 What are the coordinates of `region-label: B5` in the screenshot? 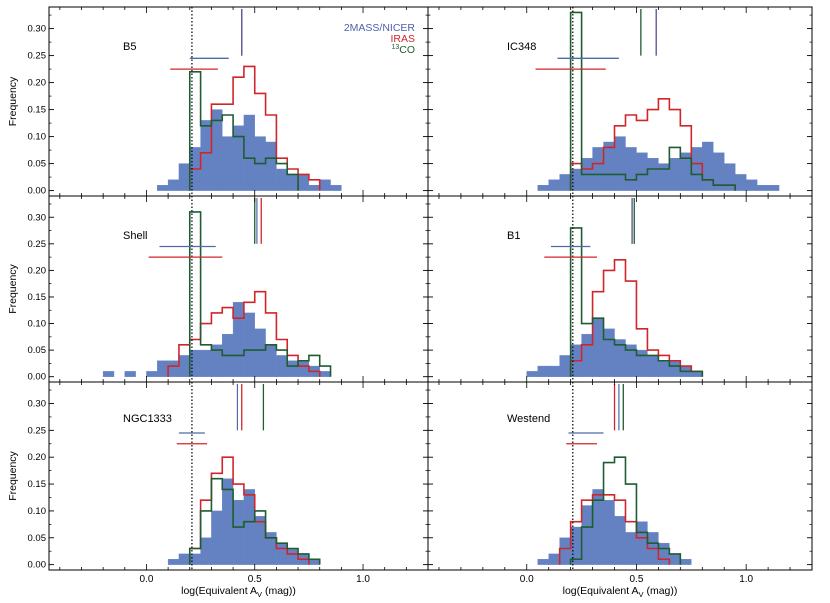 It's located at (129, 47).